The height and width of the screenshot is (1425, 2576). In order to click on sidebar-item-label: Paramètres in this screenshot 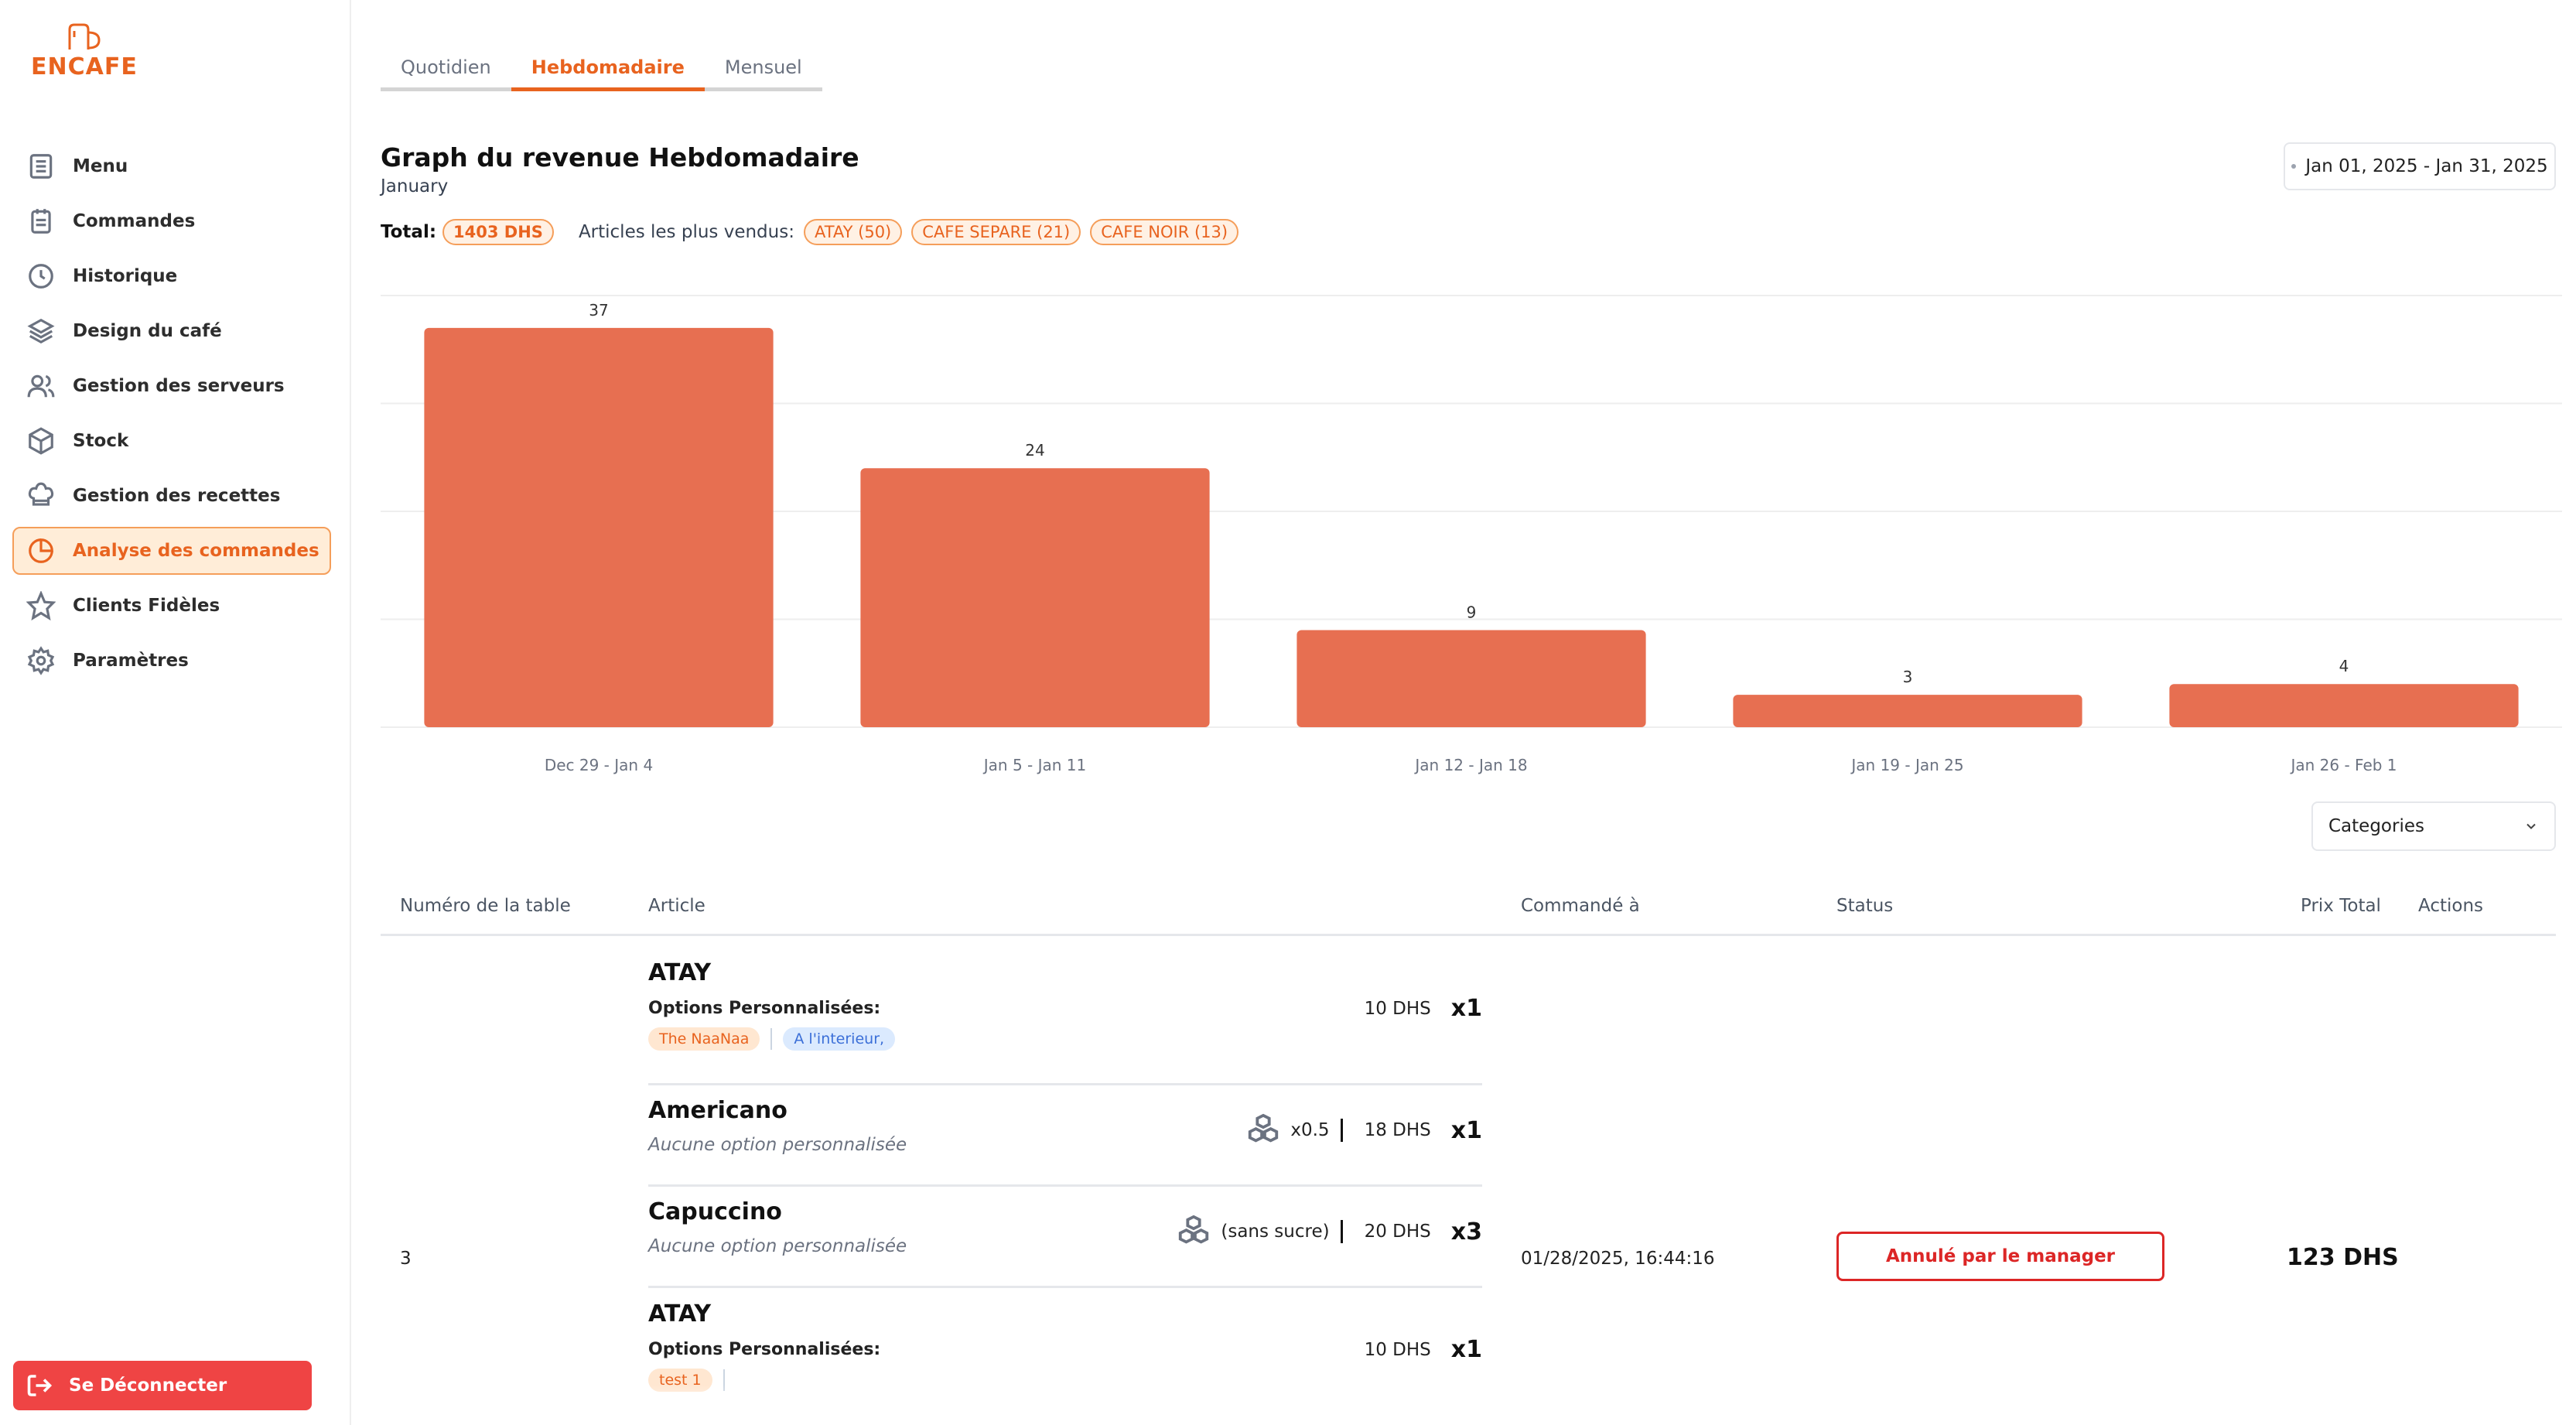, I will do `click(131, 661)`.